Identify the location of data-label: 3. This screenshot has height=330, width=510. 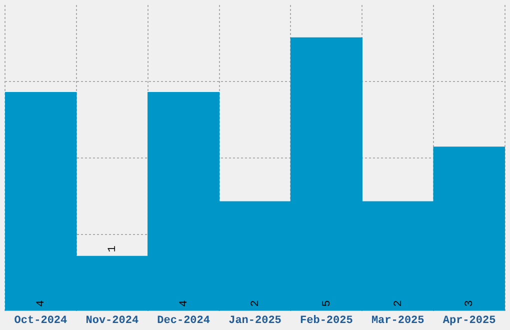
(470, 303).